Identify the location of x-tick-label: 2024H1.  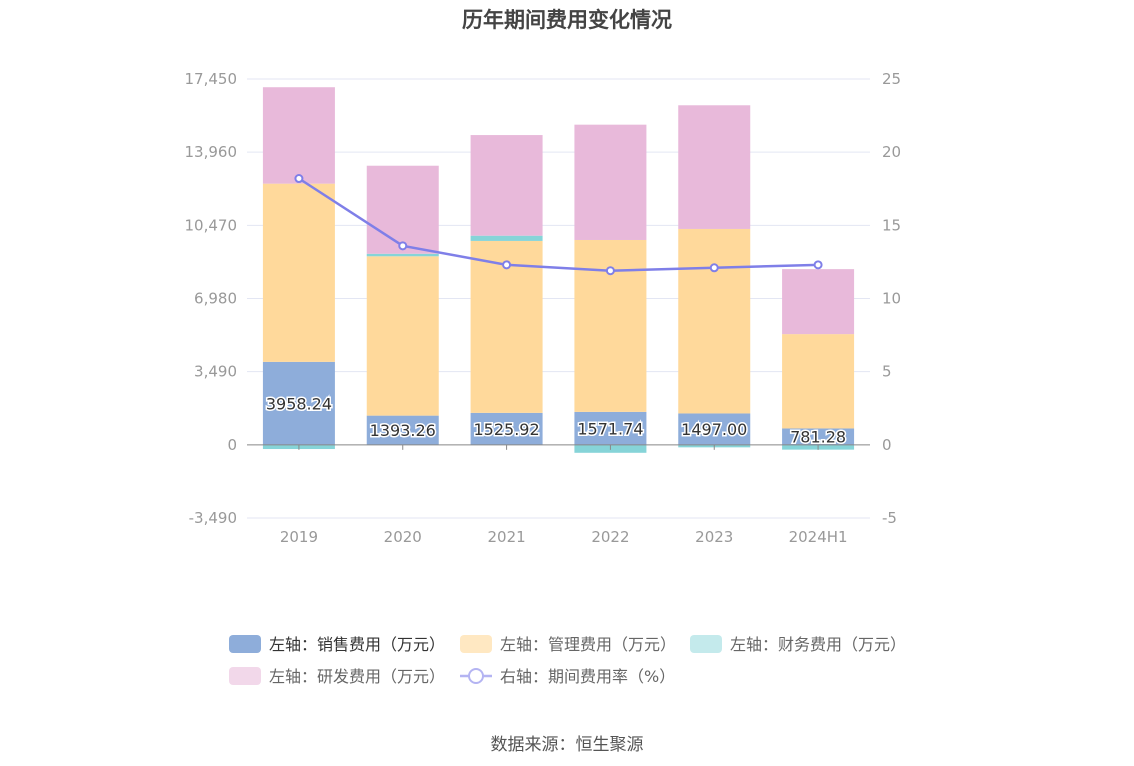
(818, 537).